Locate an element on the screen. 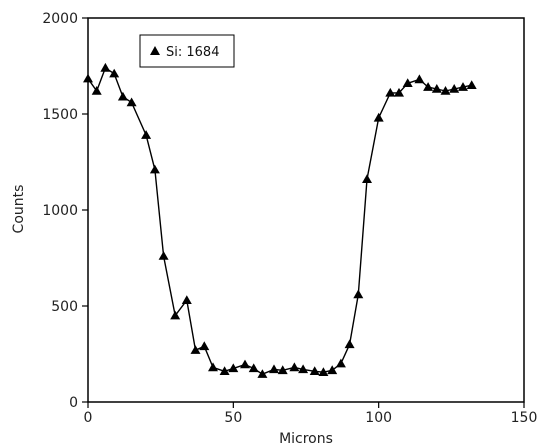 Image resolution: width=545 pixels, height=448 pixels. x-tick-label: 100 is located at coordinates (378, 418).